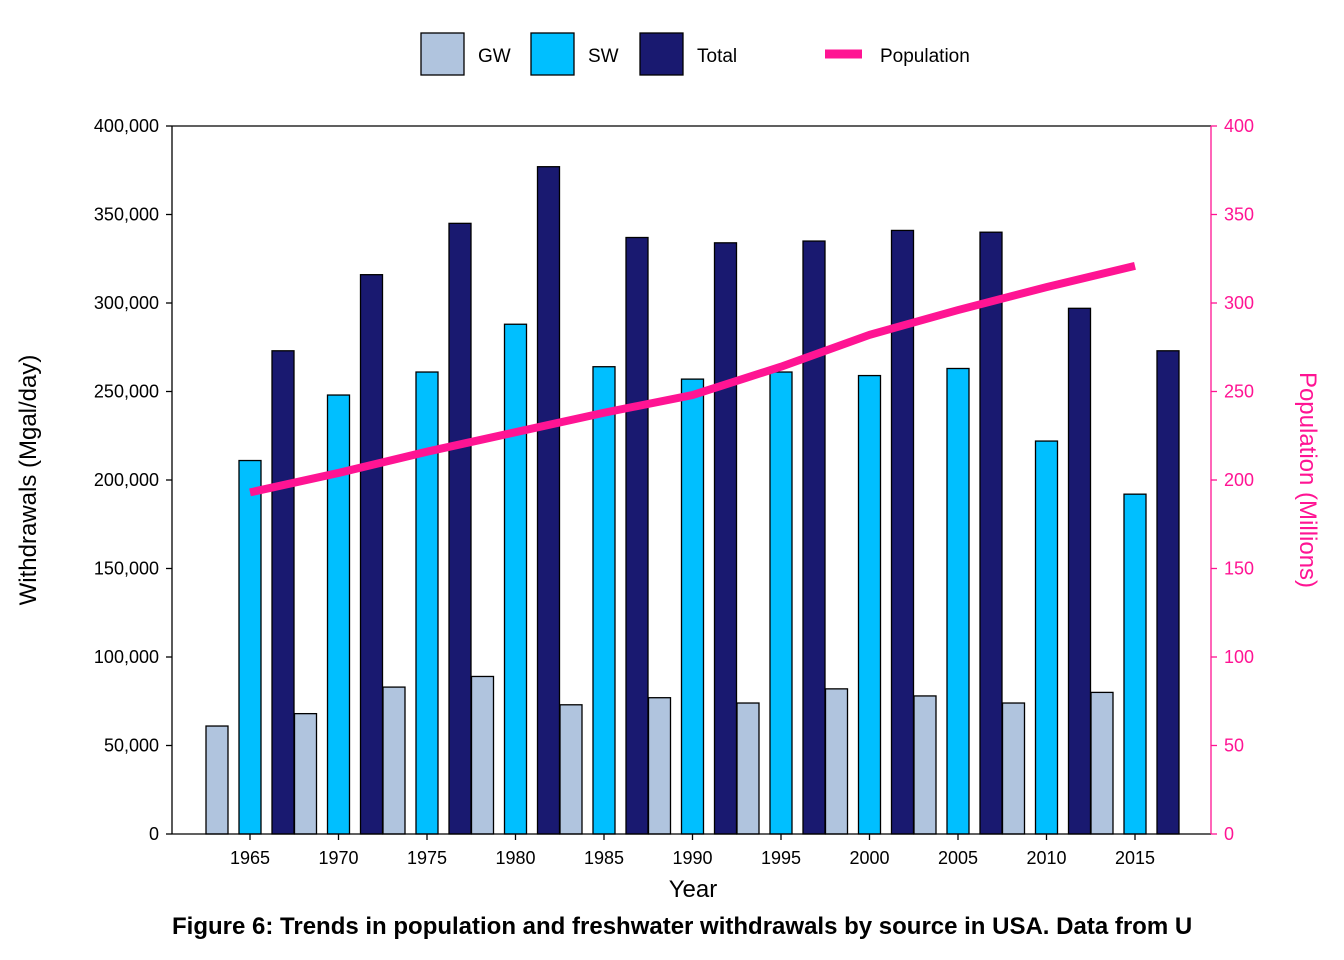 Image resolution: width=1344 pixels, height=960 pixels. I want to click on y-axis-title: Withdrawals (Mgal/day), so click(28, 480).